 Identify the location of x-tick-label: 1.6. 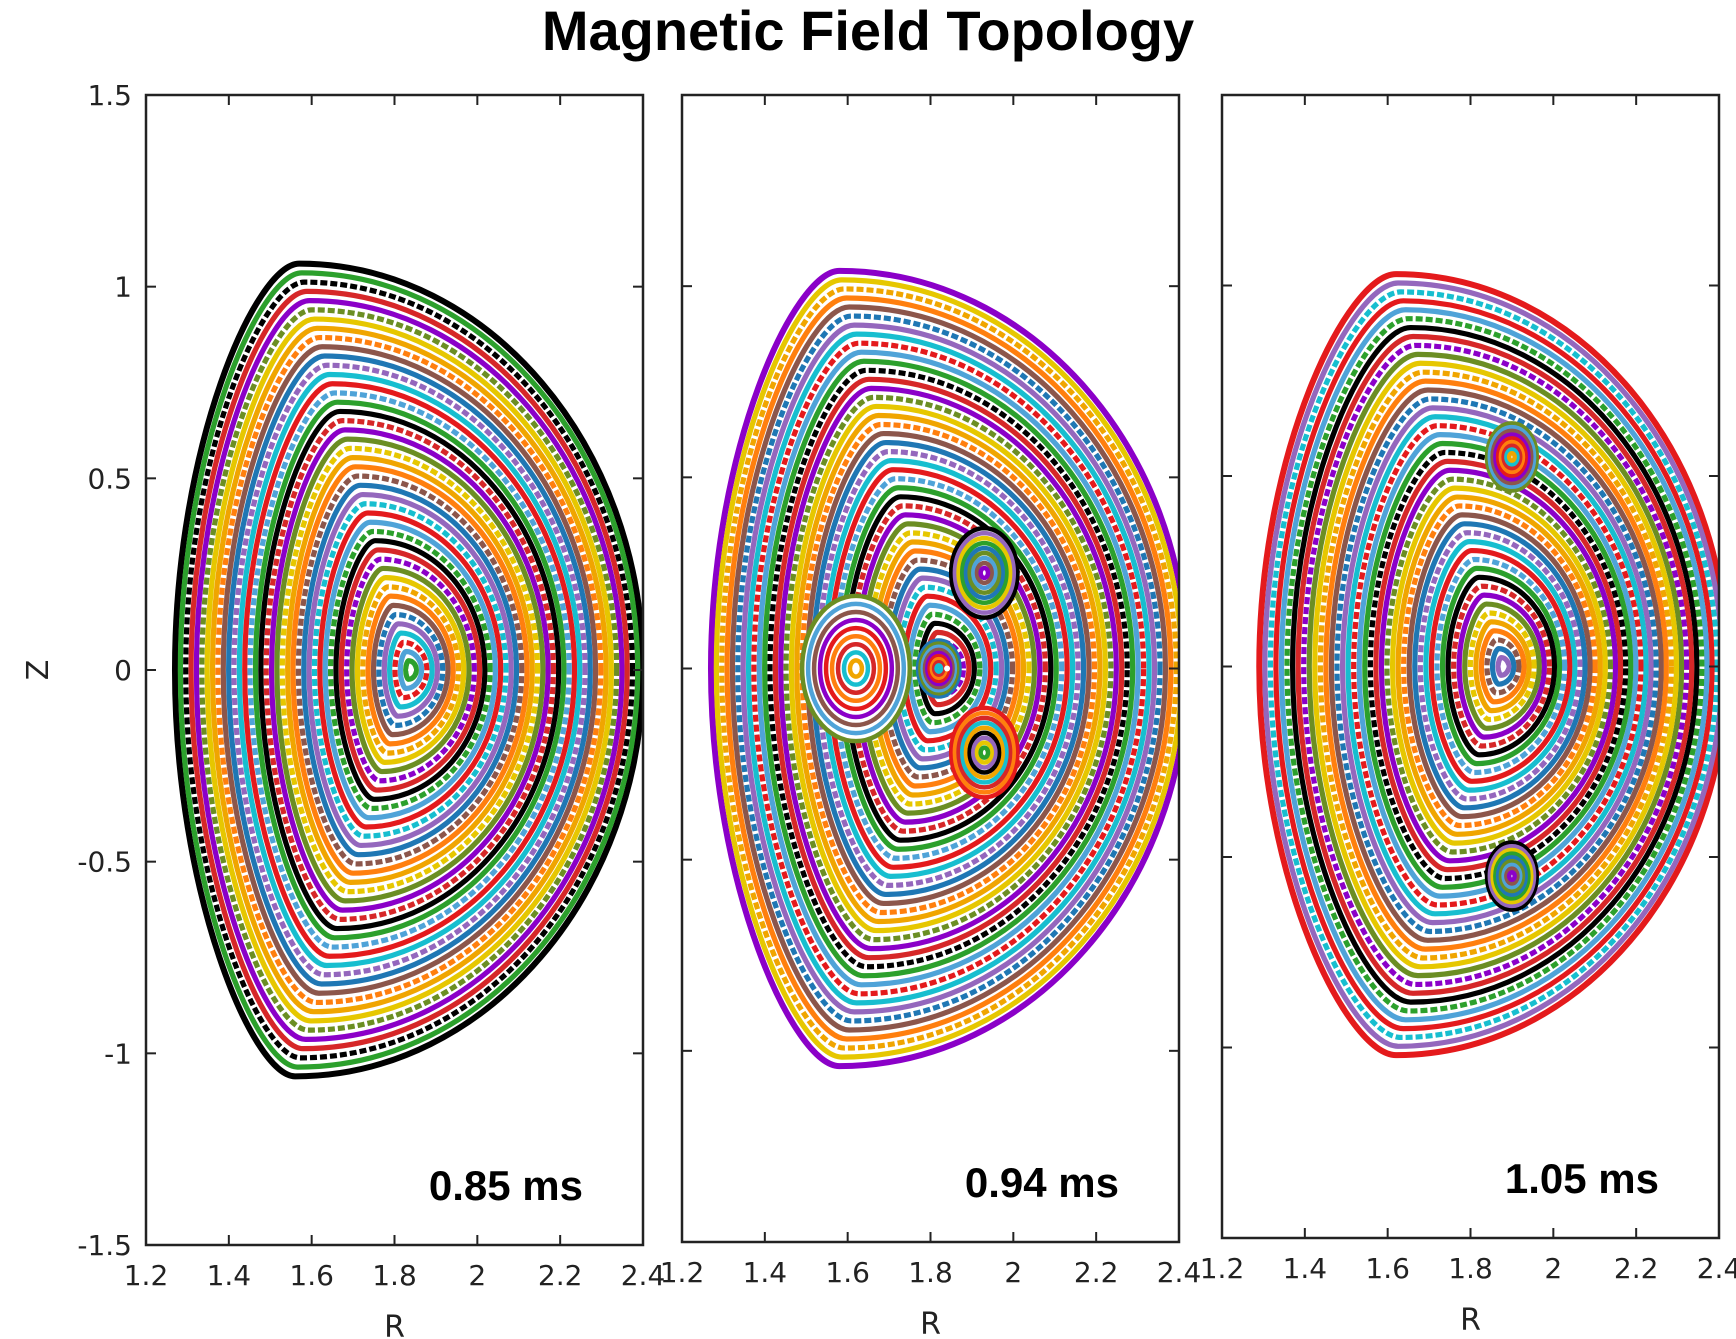
(1387, 1268).